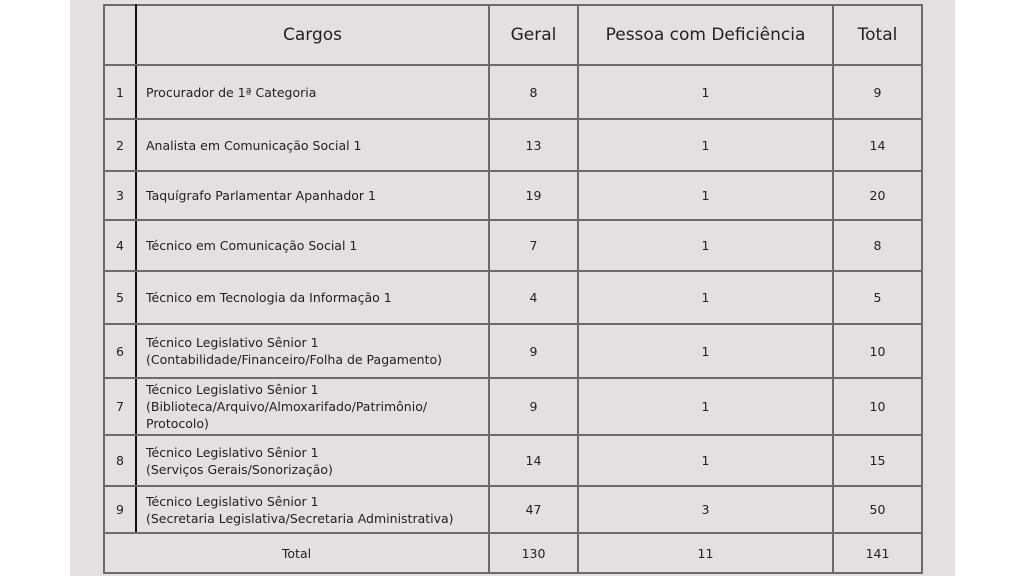  Describe the element at coordinates (877, 145) in the screenshot. I see `total-cell: 14` at that location.